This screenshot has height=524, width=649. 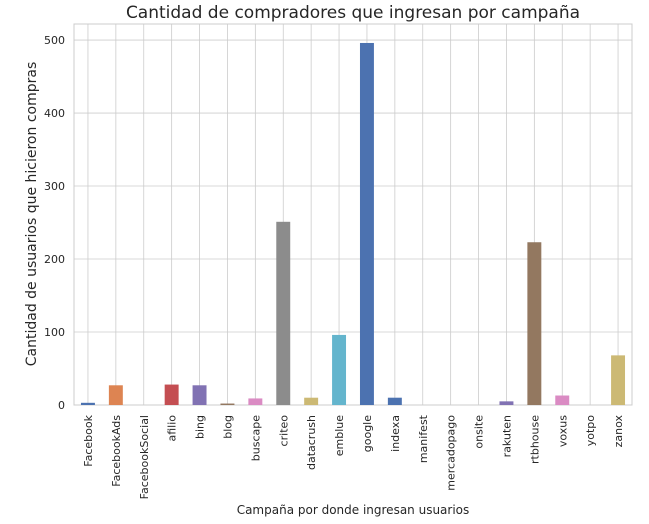 I want to click on y-tick-label: 100, so click(x=54, y=332).